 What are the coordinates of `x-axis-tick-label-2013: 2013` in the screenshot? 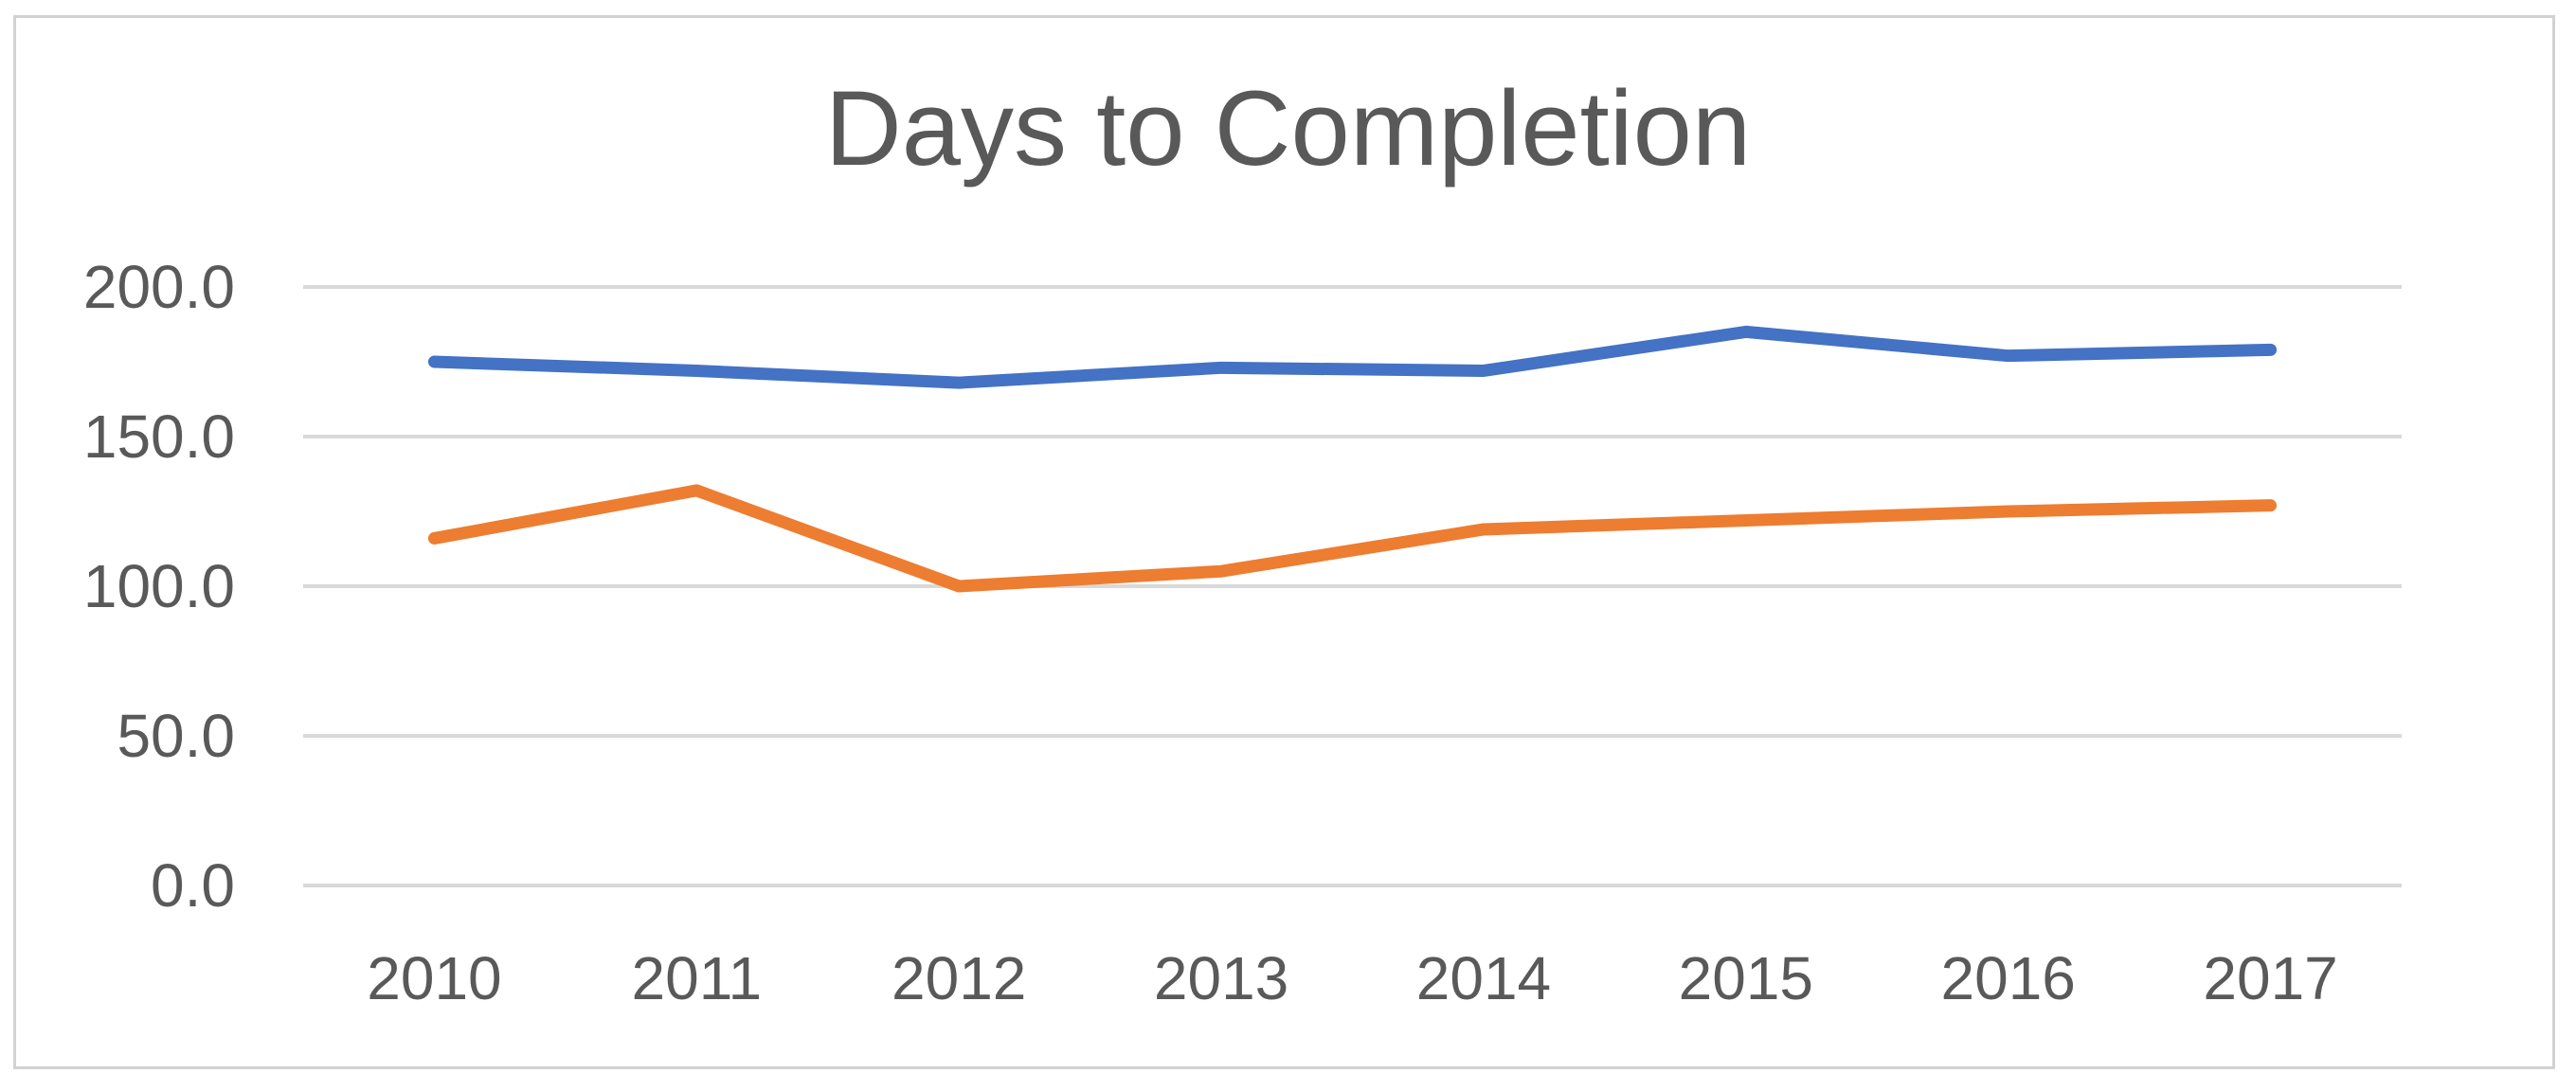 It's located at (1221, 978).